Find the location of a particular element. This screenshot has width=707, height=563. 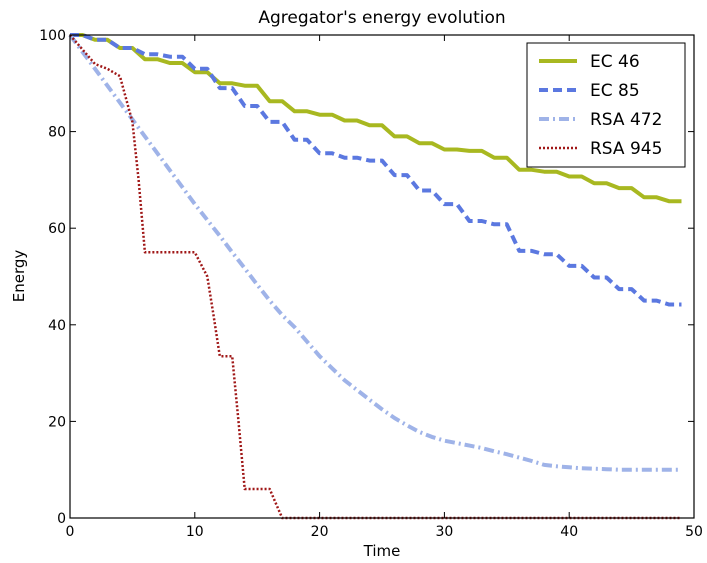

x-tick-label: 10 is located at coordinates (195, 532).